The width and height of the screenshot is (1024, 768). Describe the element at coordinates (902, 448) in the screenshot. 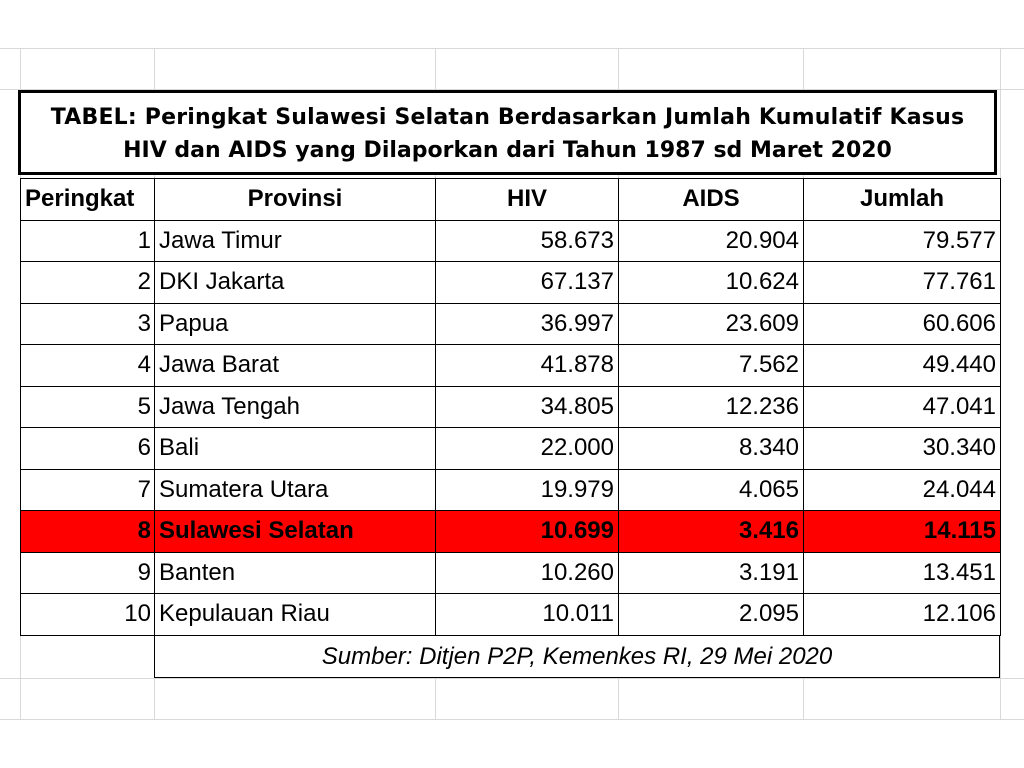

I see `total-cell: 30.340` at that location.